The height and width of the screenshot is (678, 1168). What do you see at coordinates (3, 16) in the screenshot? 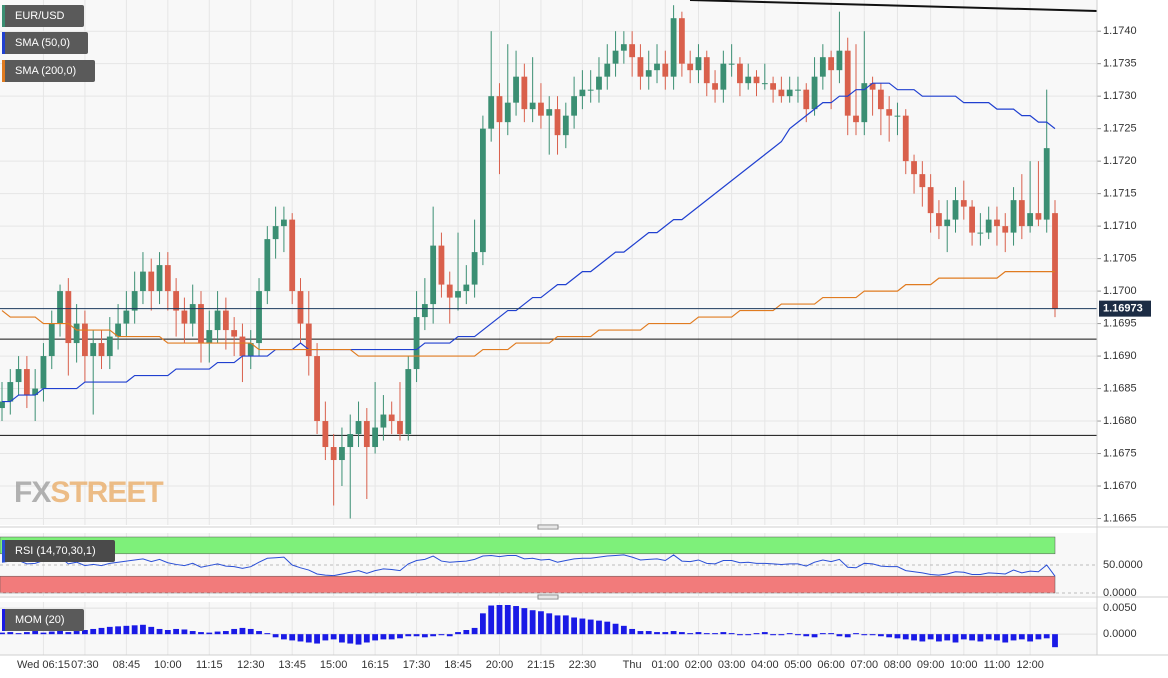
I see `legend-swatch` at bounding box center [3, 16].